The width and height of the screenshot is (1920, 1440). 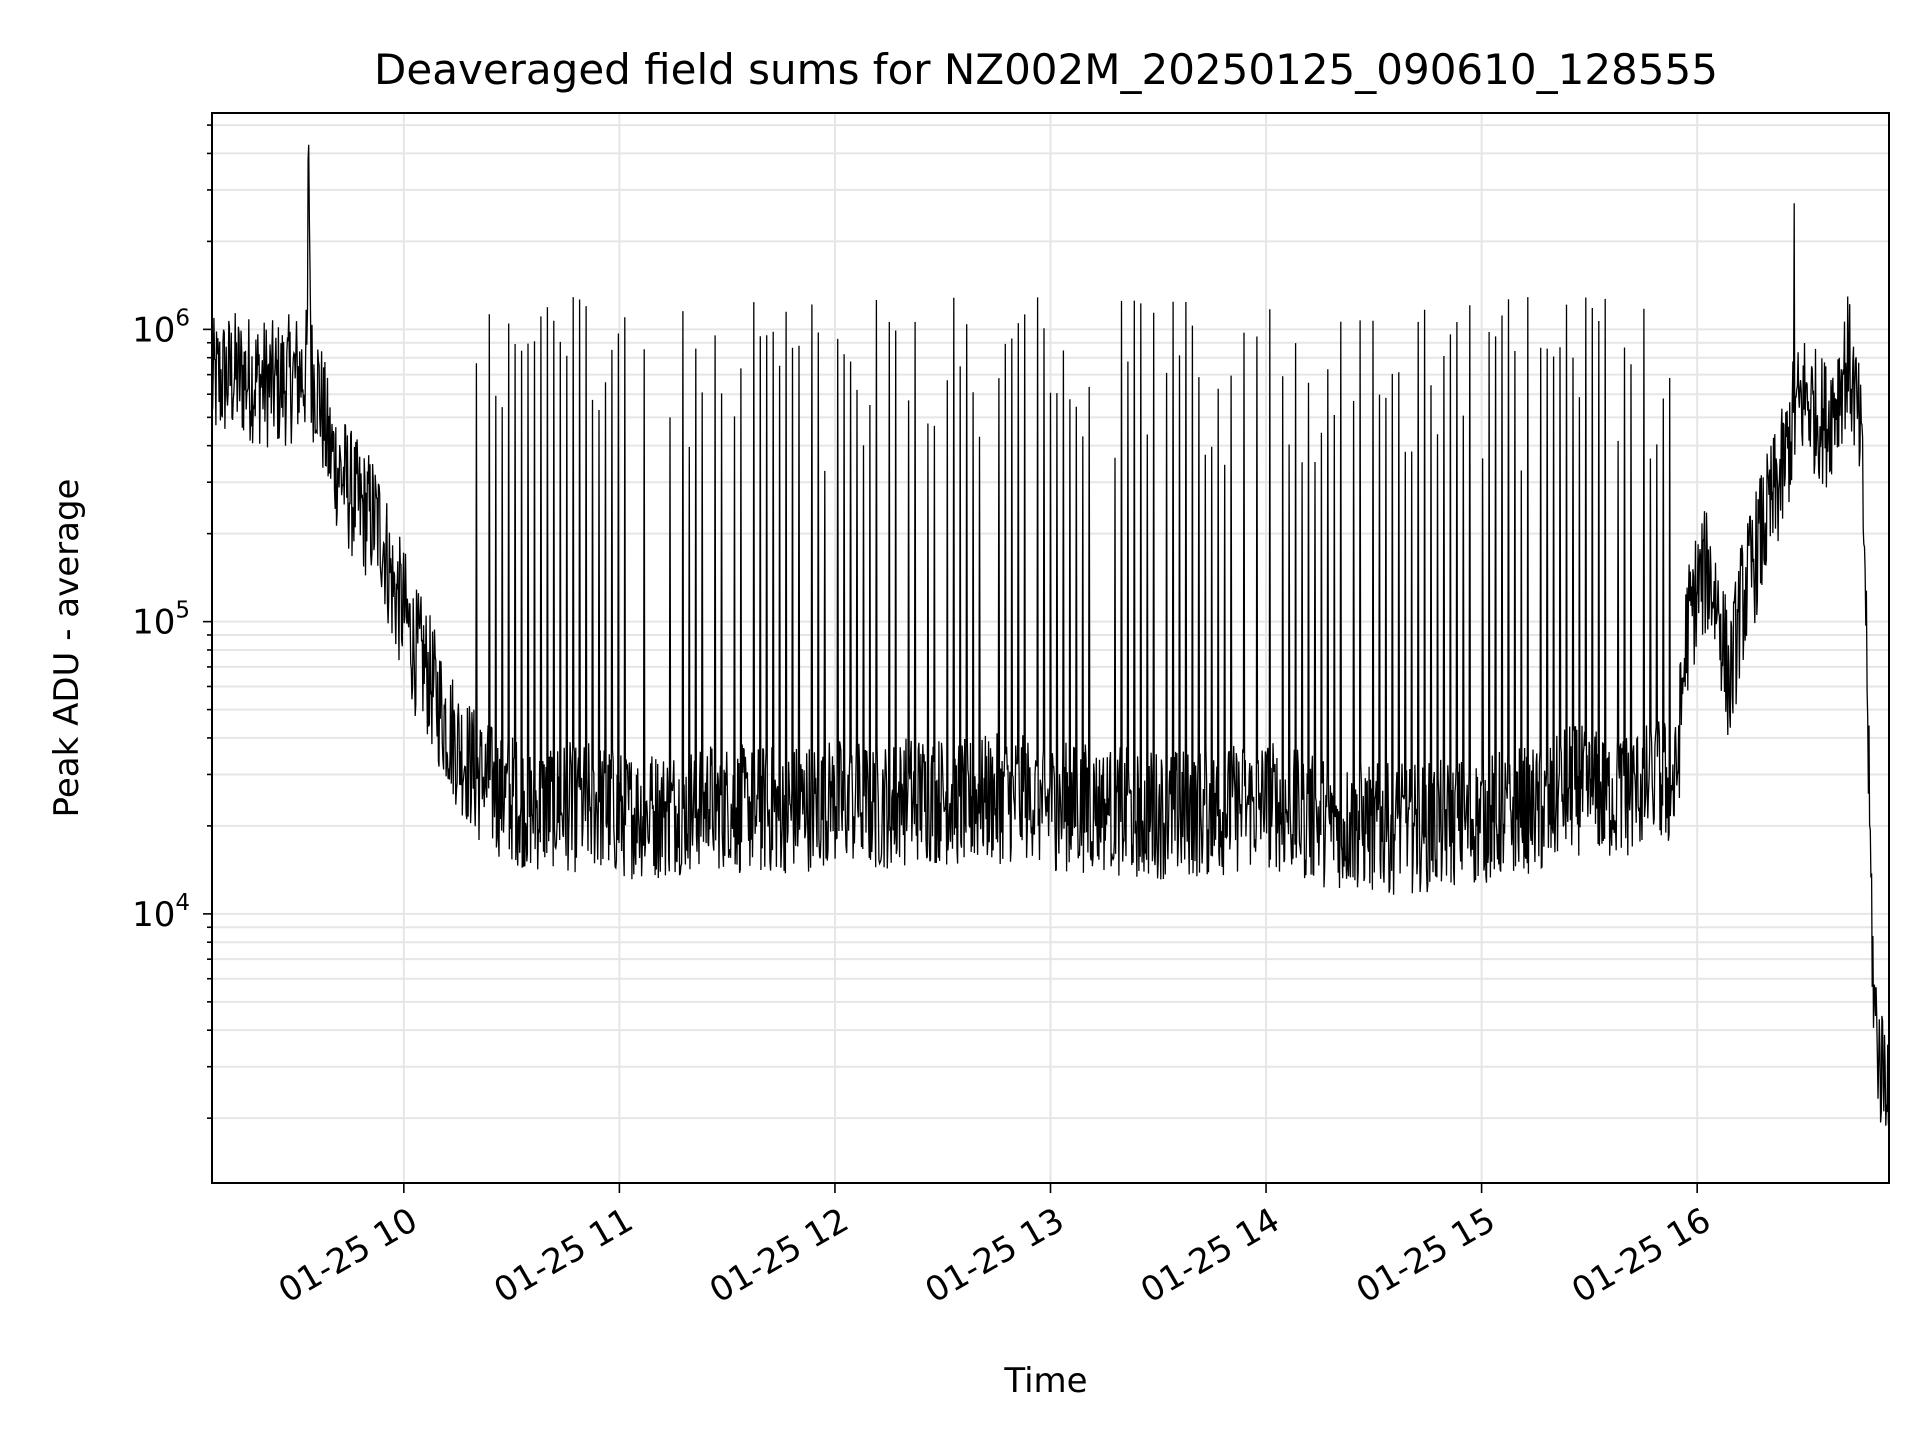 I want to click on x-tick-label: 01-25 14, so click(x=1210, y=1255).